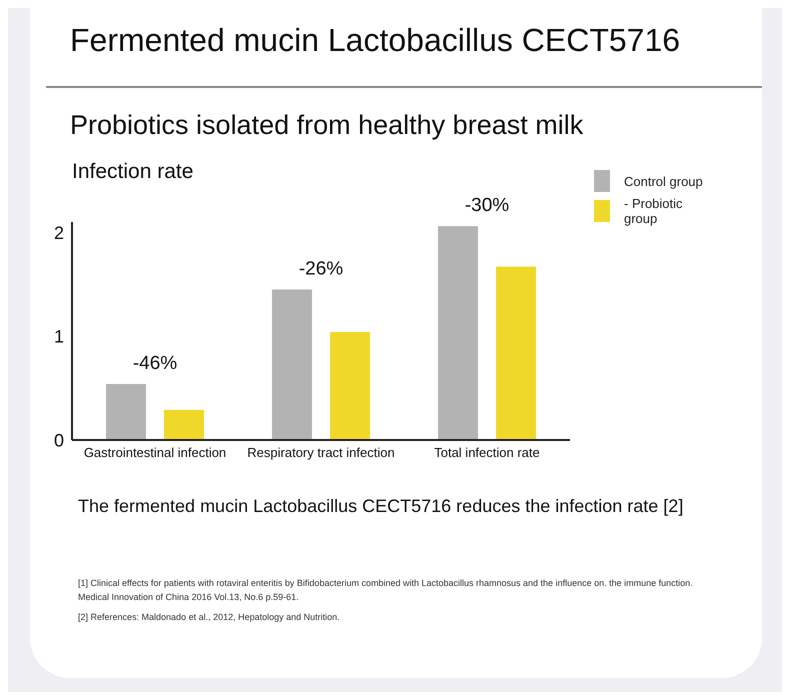 This screenshot has height=700, width=790. Describe the element at coordinates (375, 40) in the screenshot. I see `chart-title: Fermented mucin Lactobacillus CECT5716` at that location.